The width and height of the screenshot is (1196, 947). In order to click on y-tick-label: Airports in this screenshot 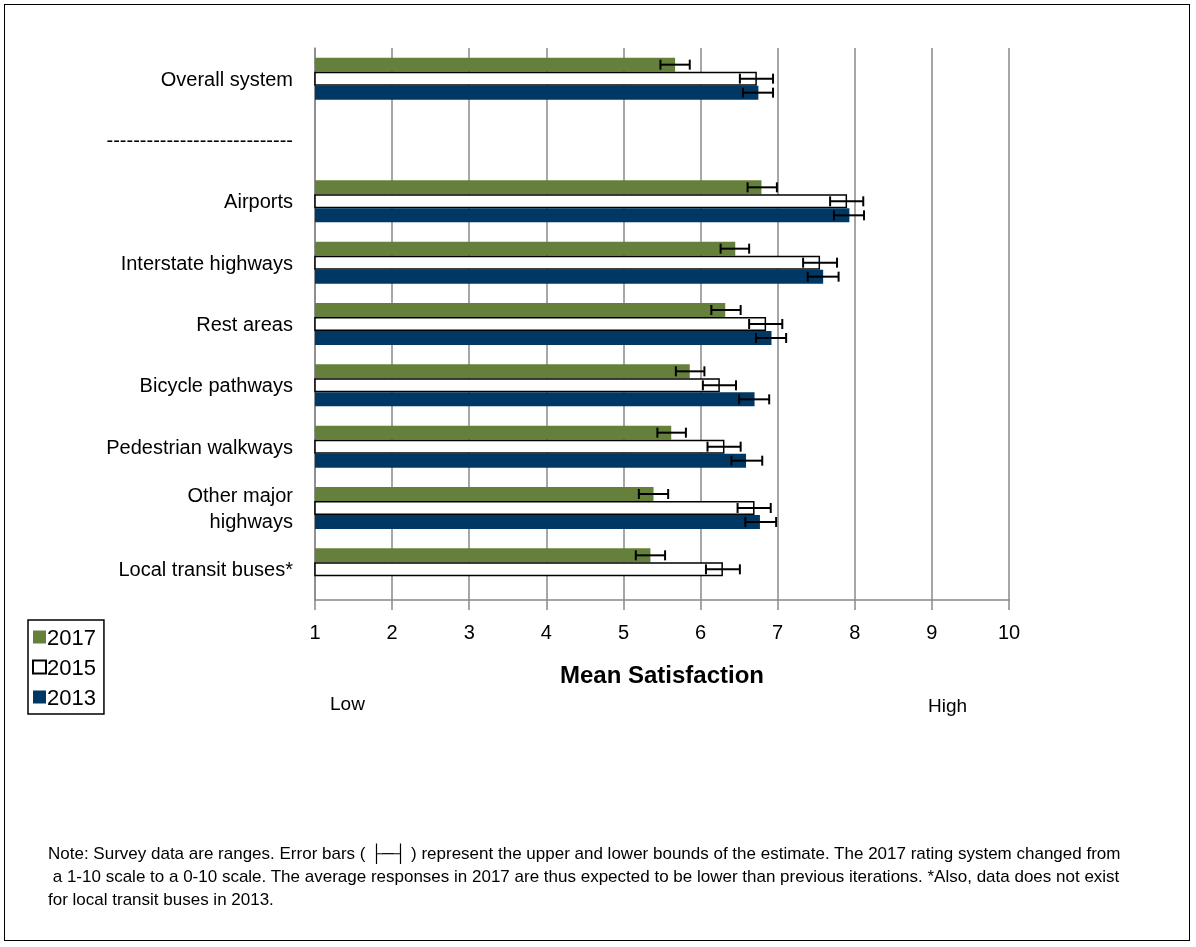, I will do `click(258, 201)`.